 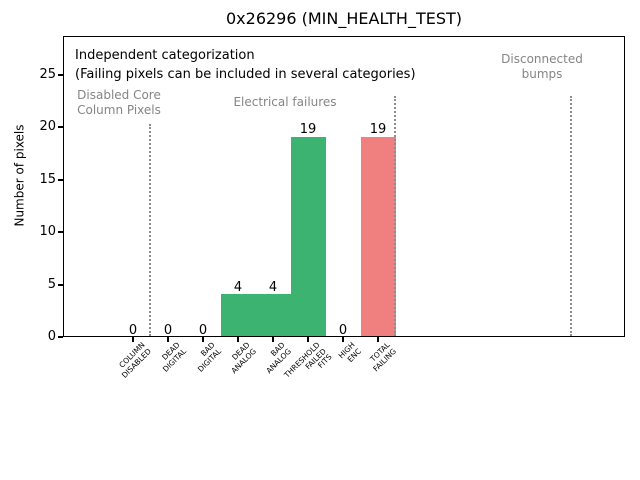 I want to click on bar-dead-analog, so click(x=238, y=315).